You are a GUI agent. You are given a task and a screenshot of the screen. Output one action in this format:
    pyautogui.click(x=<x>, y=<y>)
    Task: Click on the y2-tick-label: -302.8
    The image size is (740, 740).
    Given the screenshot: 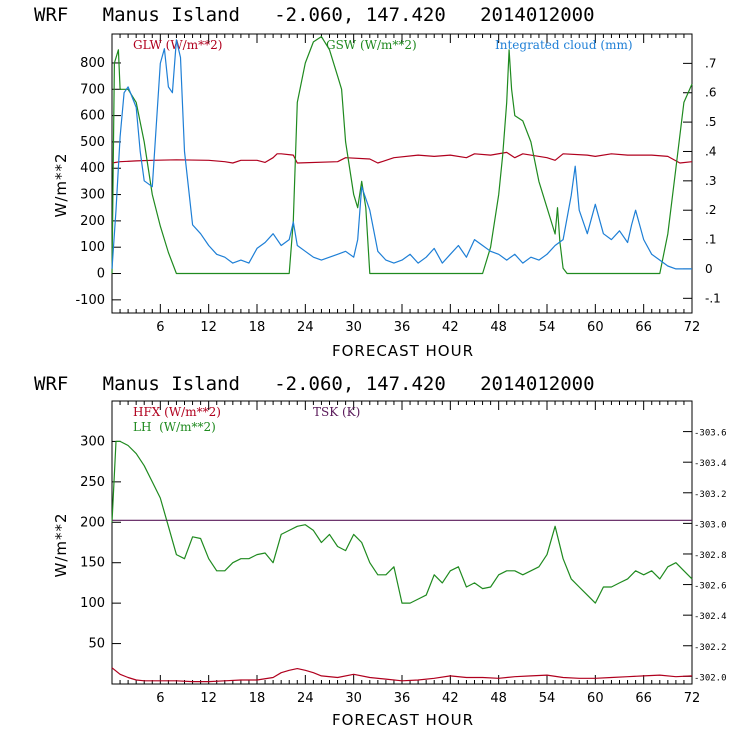 What is the action you would take?
    pyautogui.click(x=710, y=556)
    